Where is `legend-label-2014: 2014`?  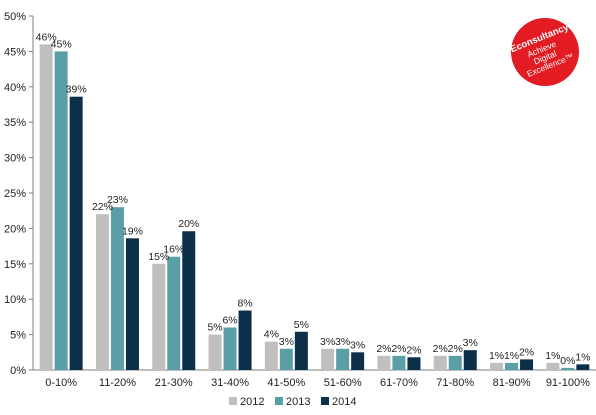 legend-label-2014: 2014 is located at coordinates (344, 402).